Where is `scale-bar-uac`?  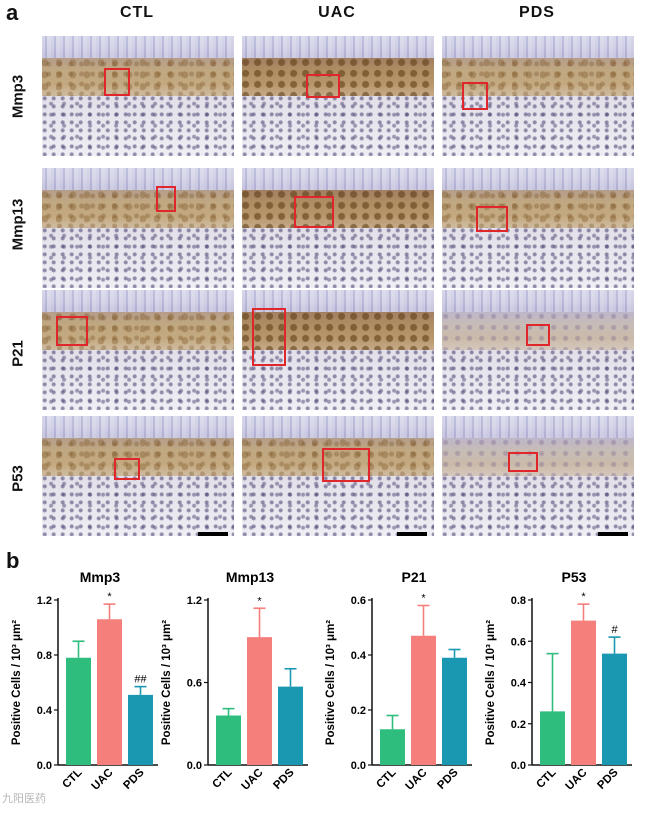 scale-bar-uac is located at coordinates (412, 534).